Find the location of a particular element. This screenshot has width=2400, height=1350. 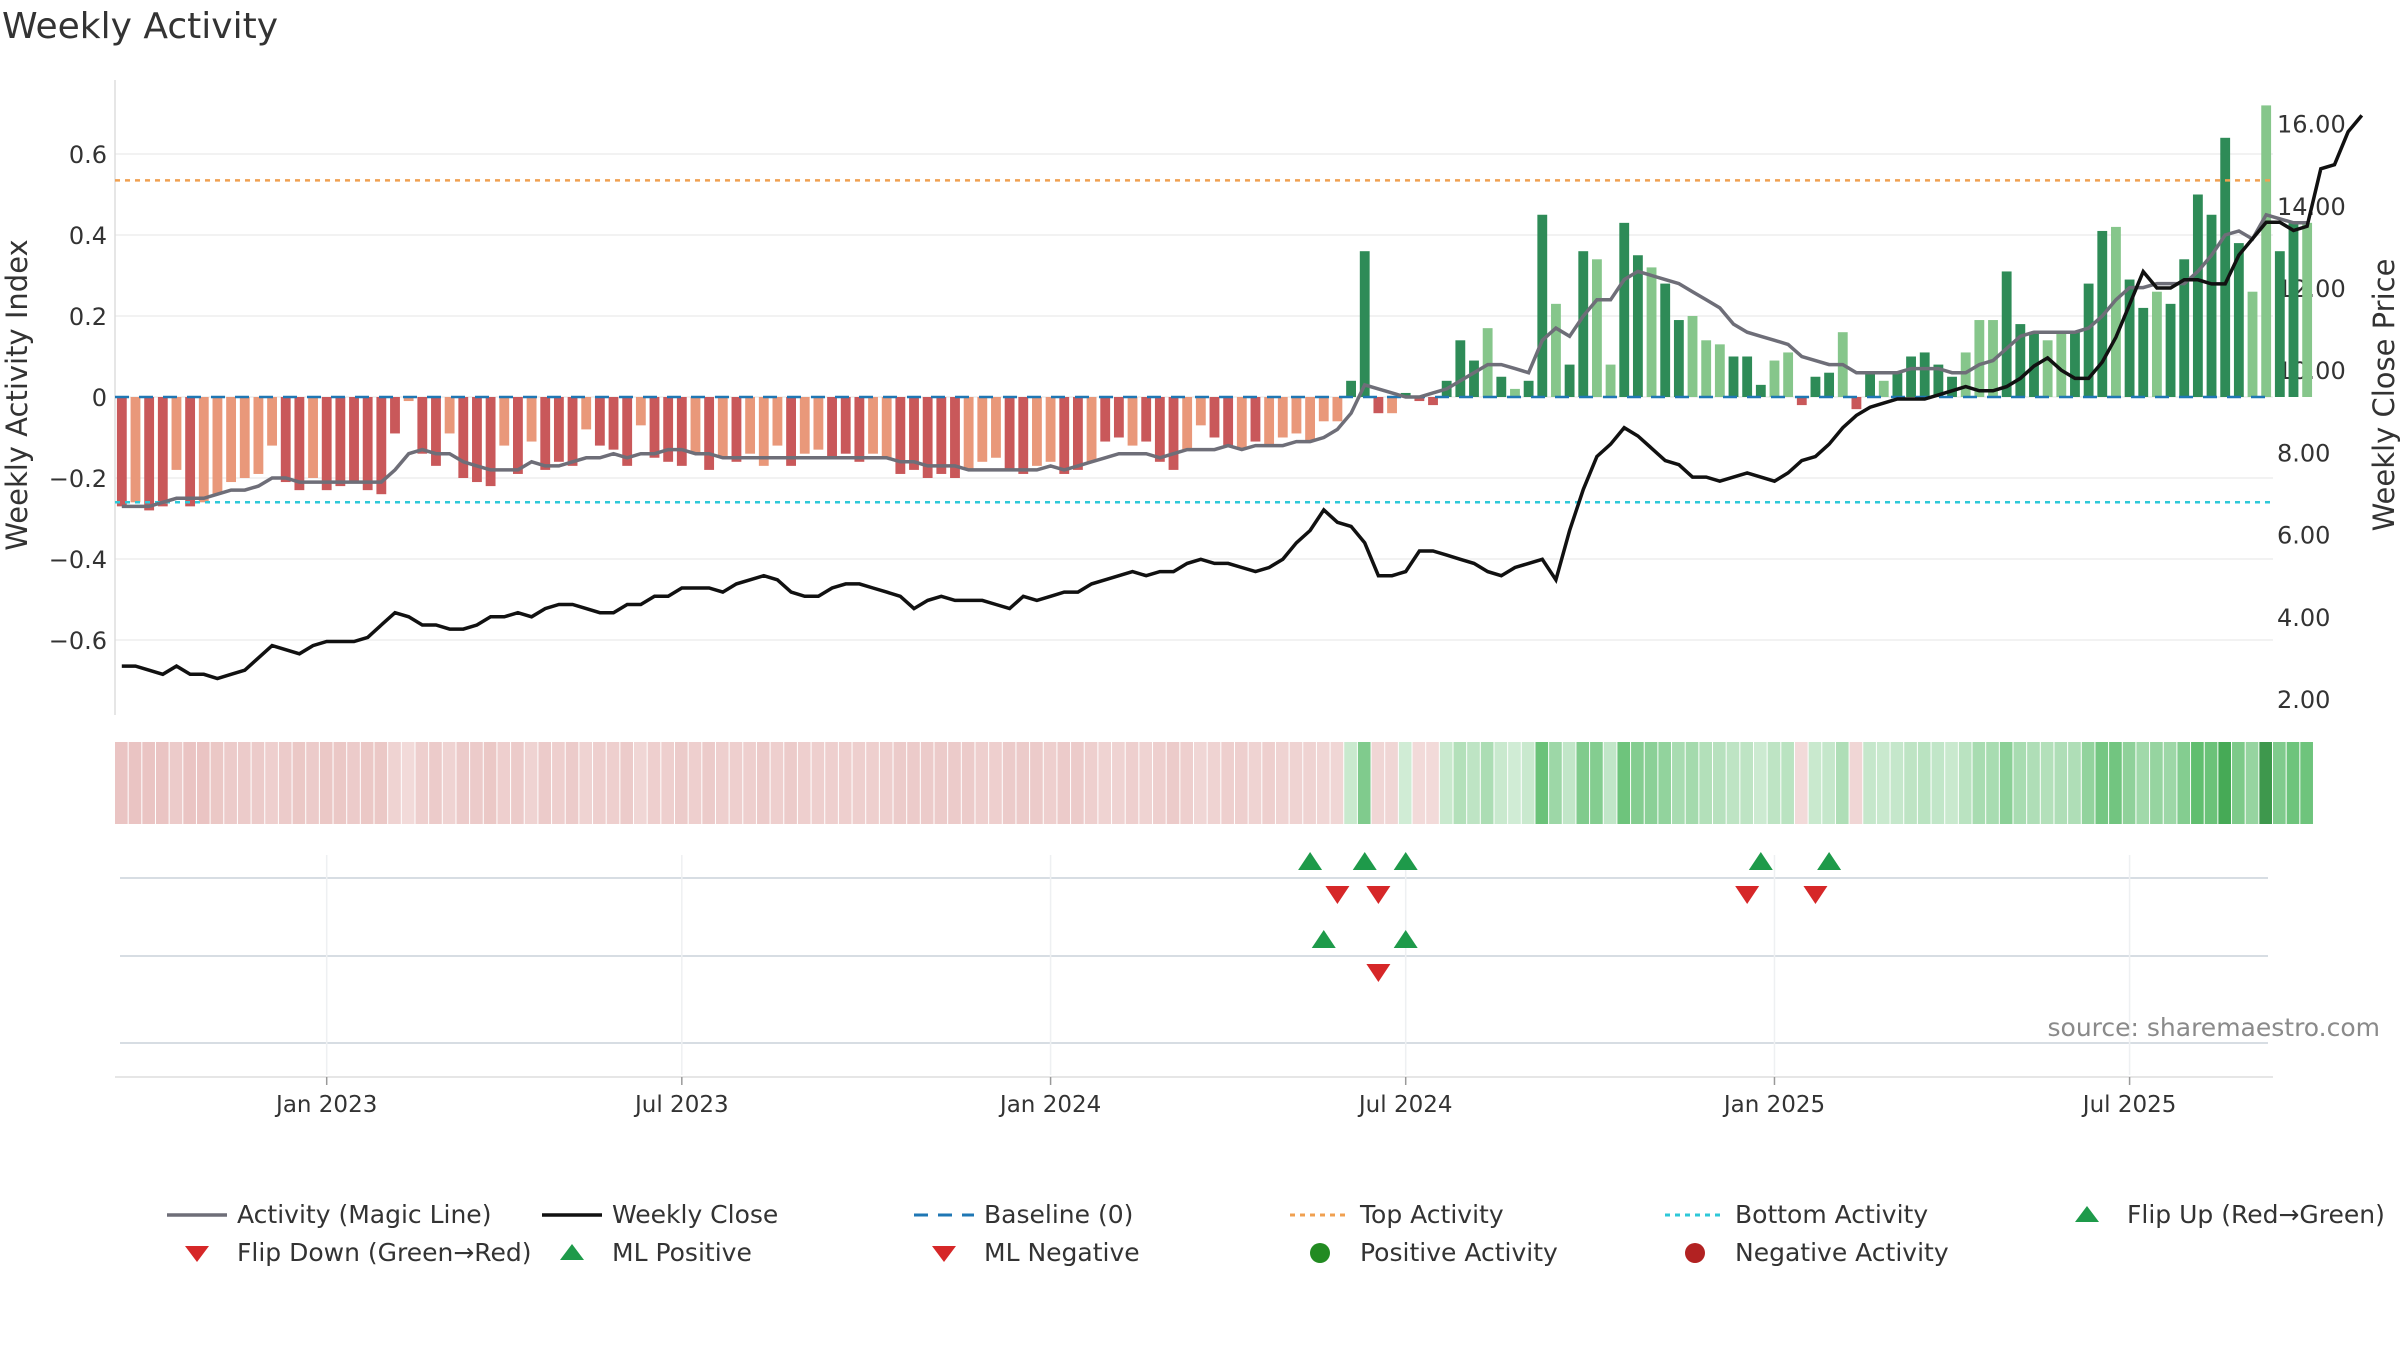

legend-label: ML Negative is located at coordinates (1062, 1252).